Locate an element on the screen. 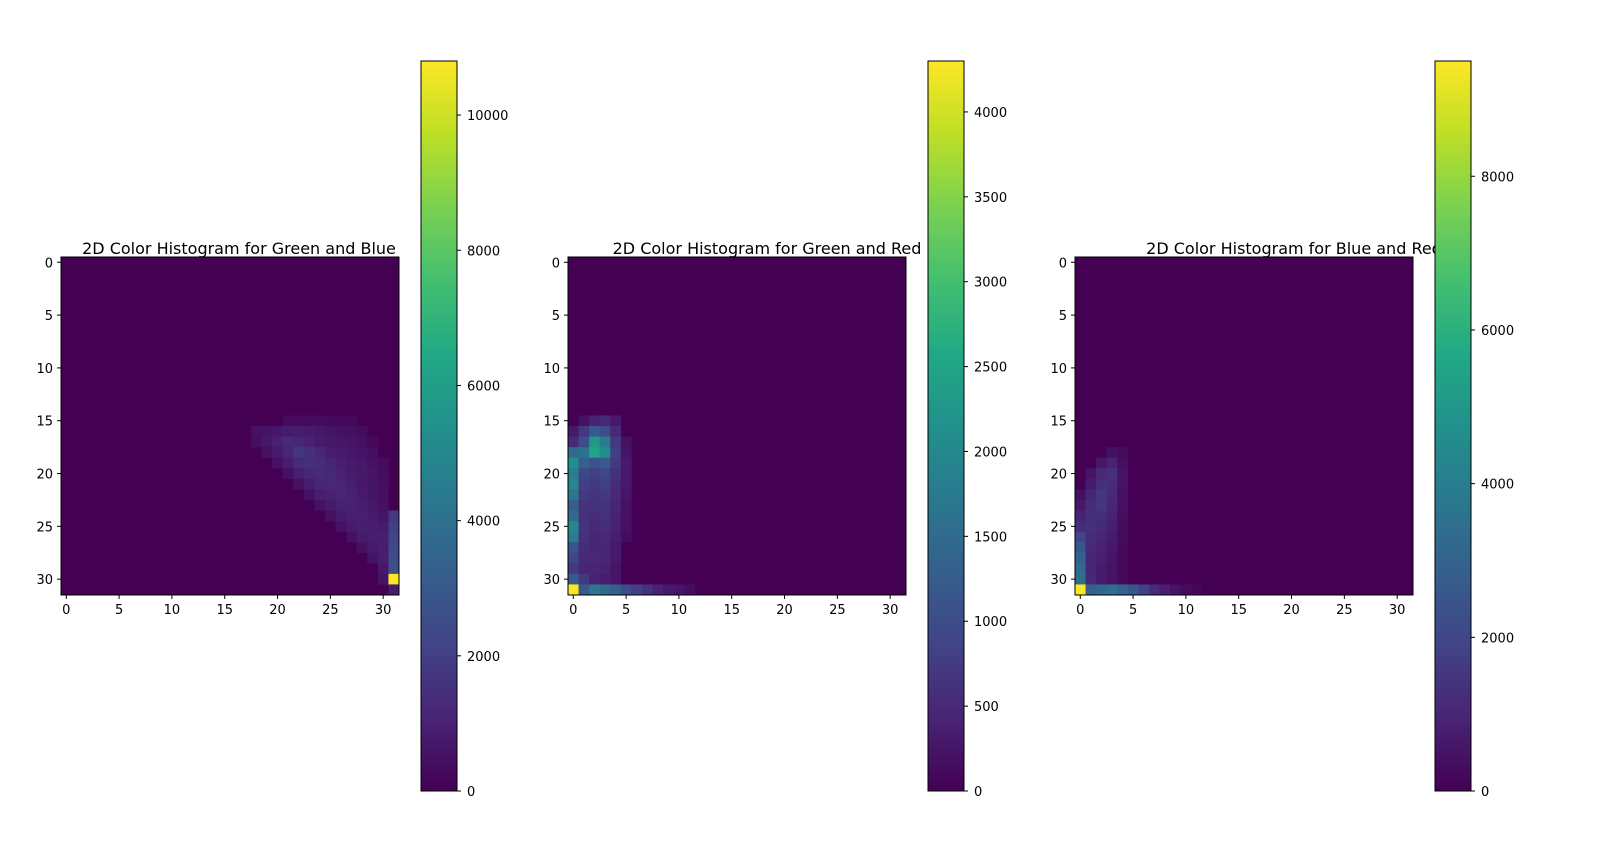 The height and width of the screenshot is (850, 1624). colorbar-tick-label: 1000 is located at coordinates (990, 622).